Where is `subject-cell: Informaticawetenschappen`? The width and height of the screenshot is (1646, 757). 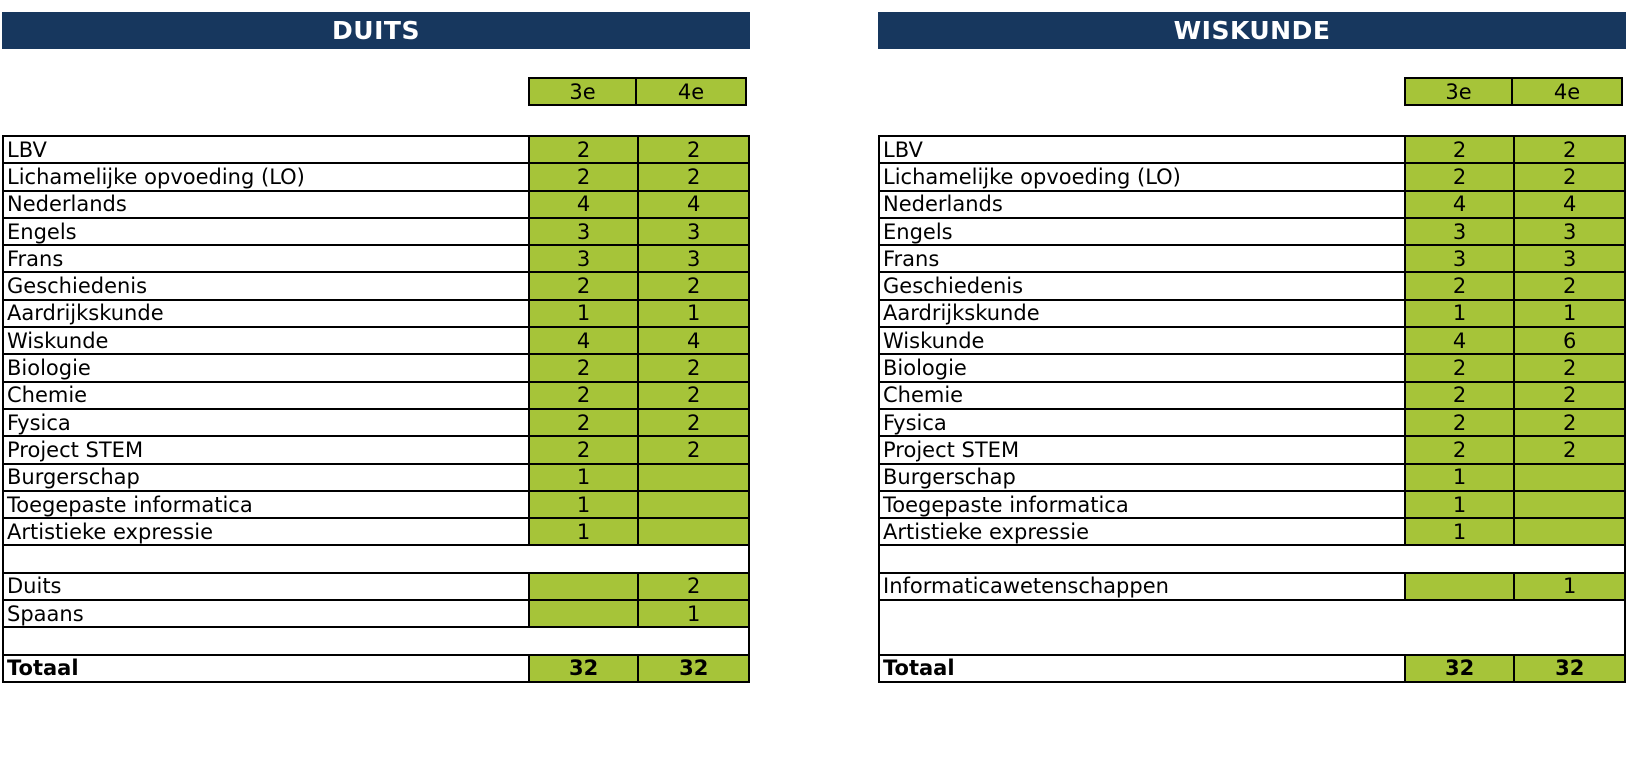 subject-cell: Informaticawetenschappen is located at coordinates (1142, 586).